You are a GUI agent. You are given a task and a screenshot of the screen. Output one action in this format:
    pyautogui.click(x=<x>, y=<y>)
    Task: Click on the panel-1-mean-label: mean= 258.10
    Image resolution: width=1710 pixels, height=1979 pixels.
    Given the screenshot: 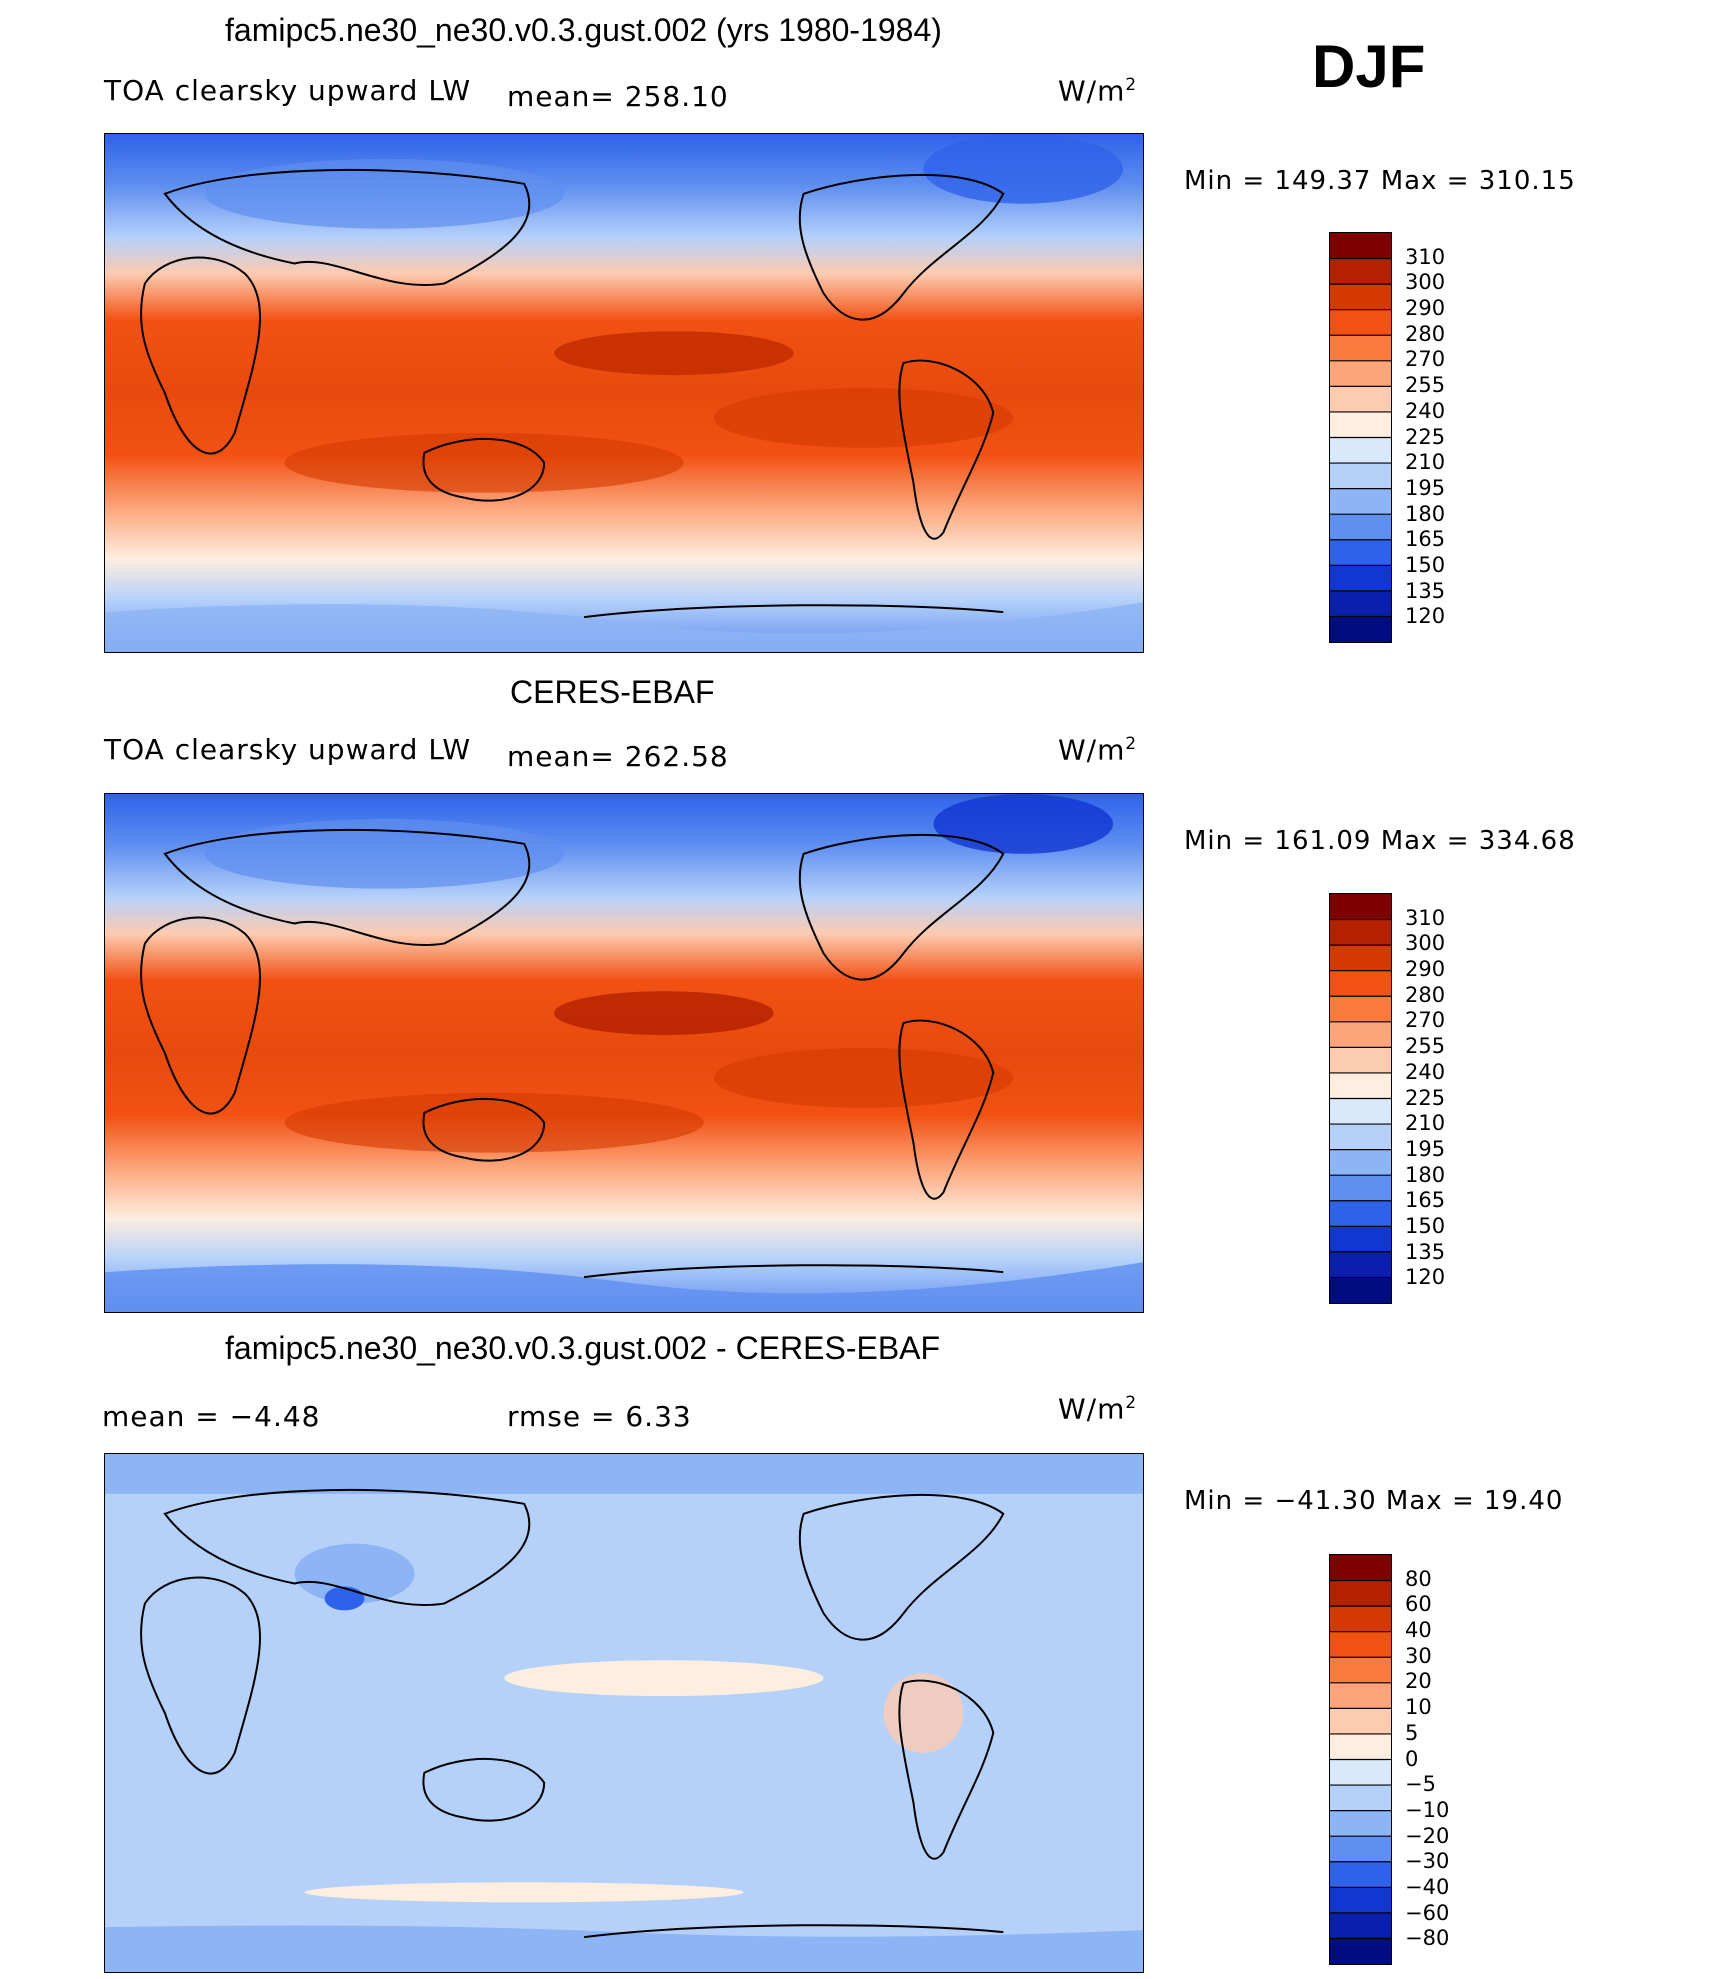 What is the action you would take?
    pyautogui.click(x=618, y=96)
    